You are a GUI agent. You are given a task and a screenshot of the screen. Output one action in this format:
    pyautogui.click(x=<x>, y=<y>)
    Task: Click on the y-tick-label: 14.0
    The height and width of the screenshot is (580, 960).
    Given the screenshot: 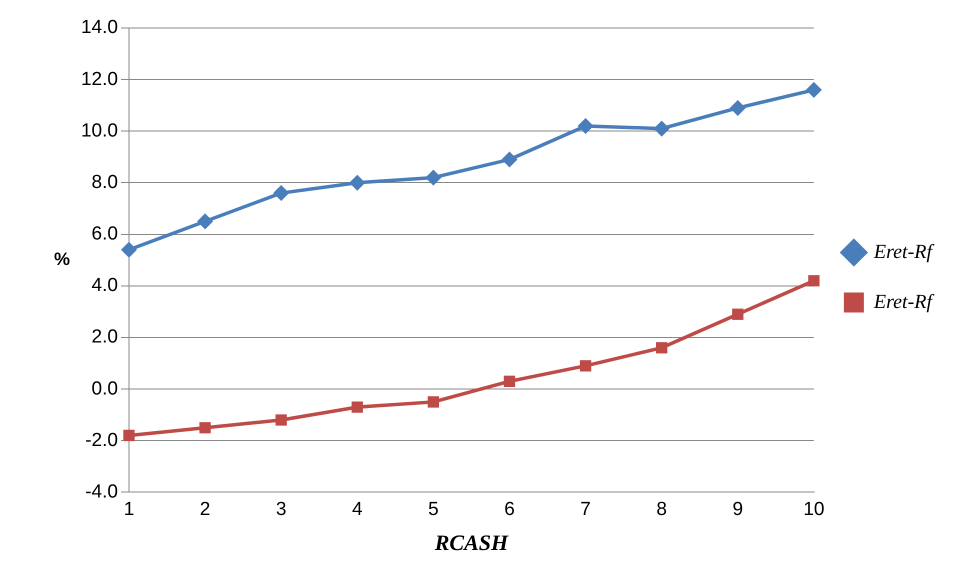 What is the action you would take?
    pyautogui.click(x=99, y=27)
    